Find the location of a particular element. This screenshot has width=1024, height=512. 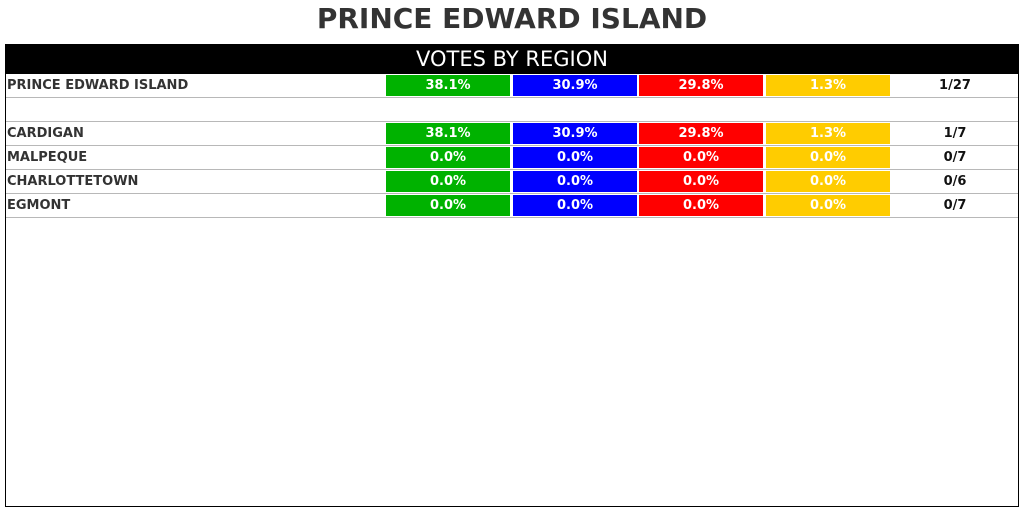

table-row-spacer is located at coordinates (512, 110).